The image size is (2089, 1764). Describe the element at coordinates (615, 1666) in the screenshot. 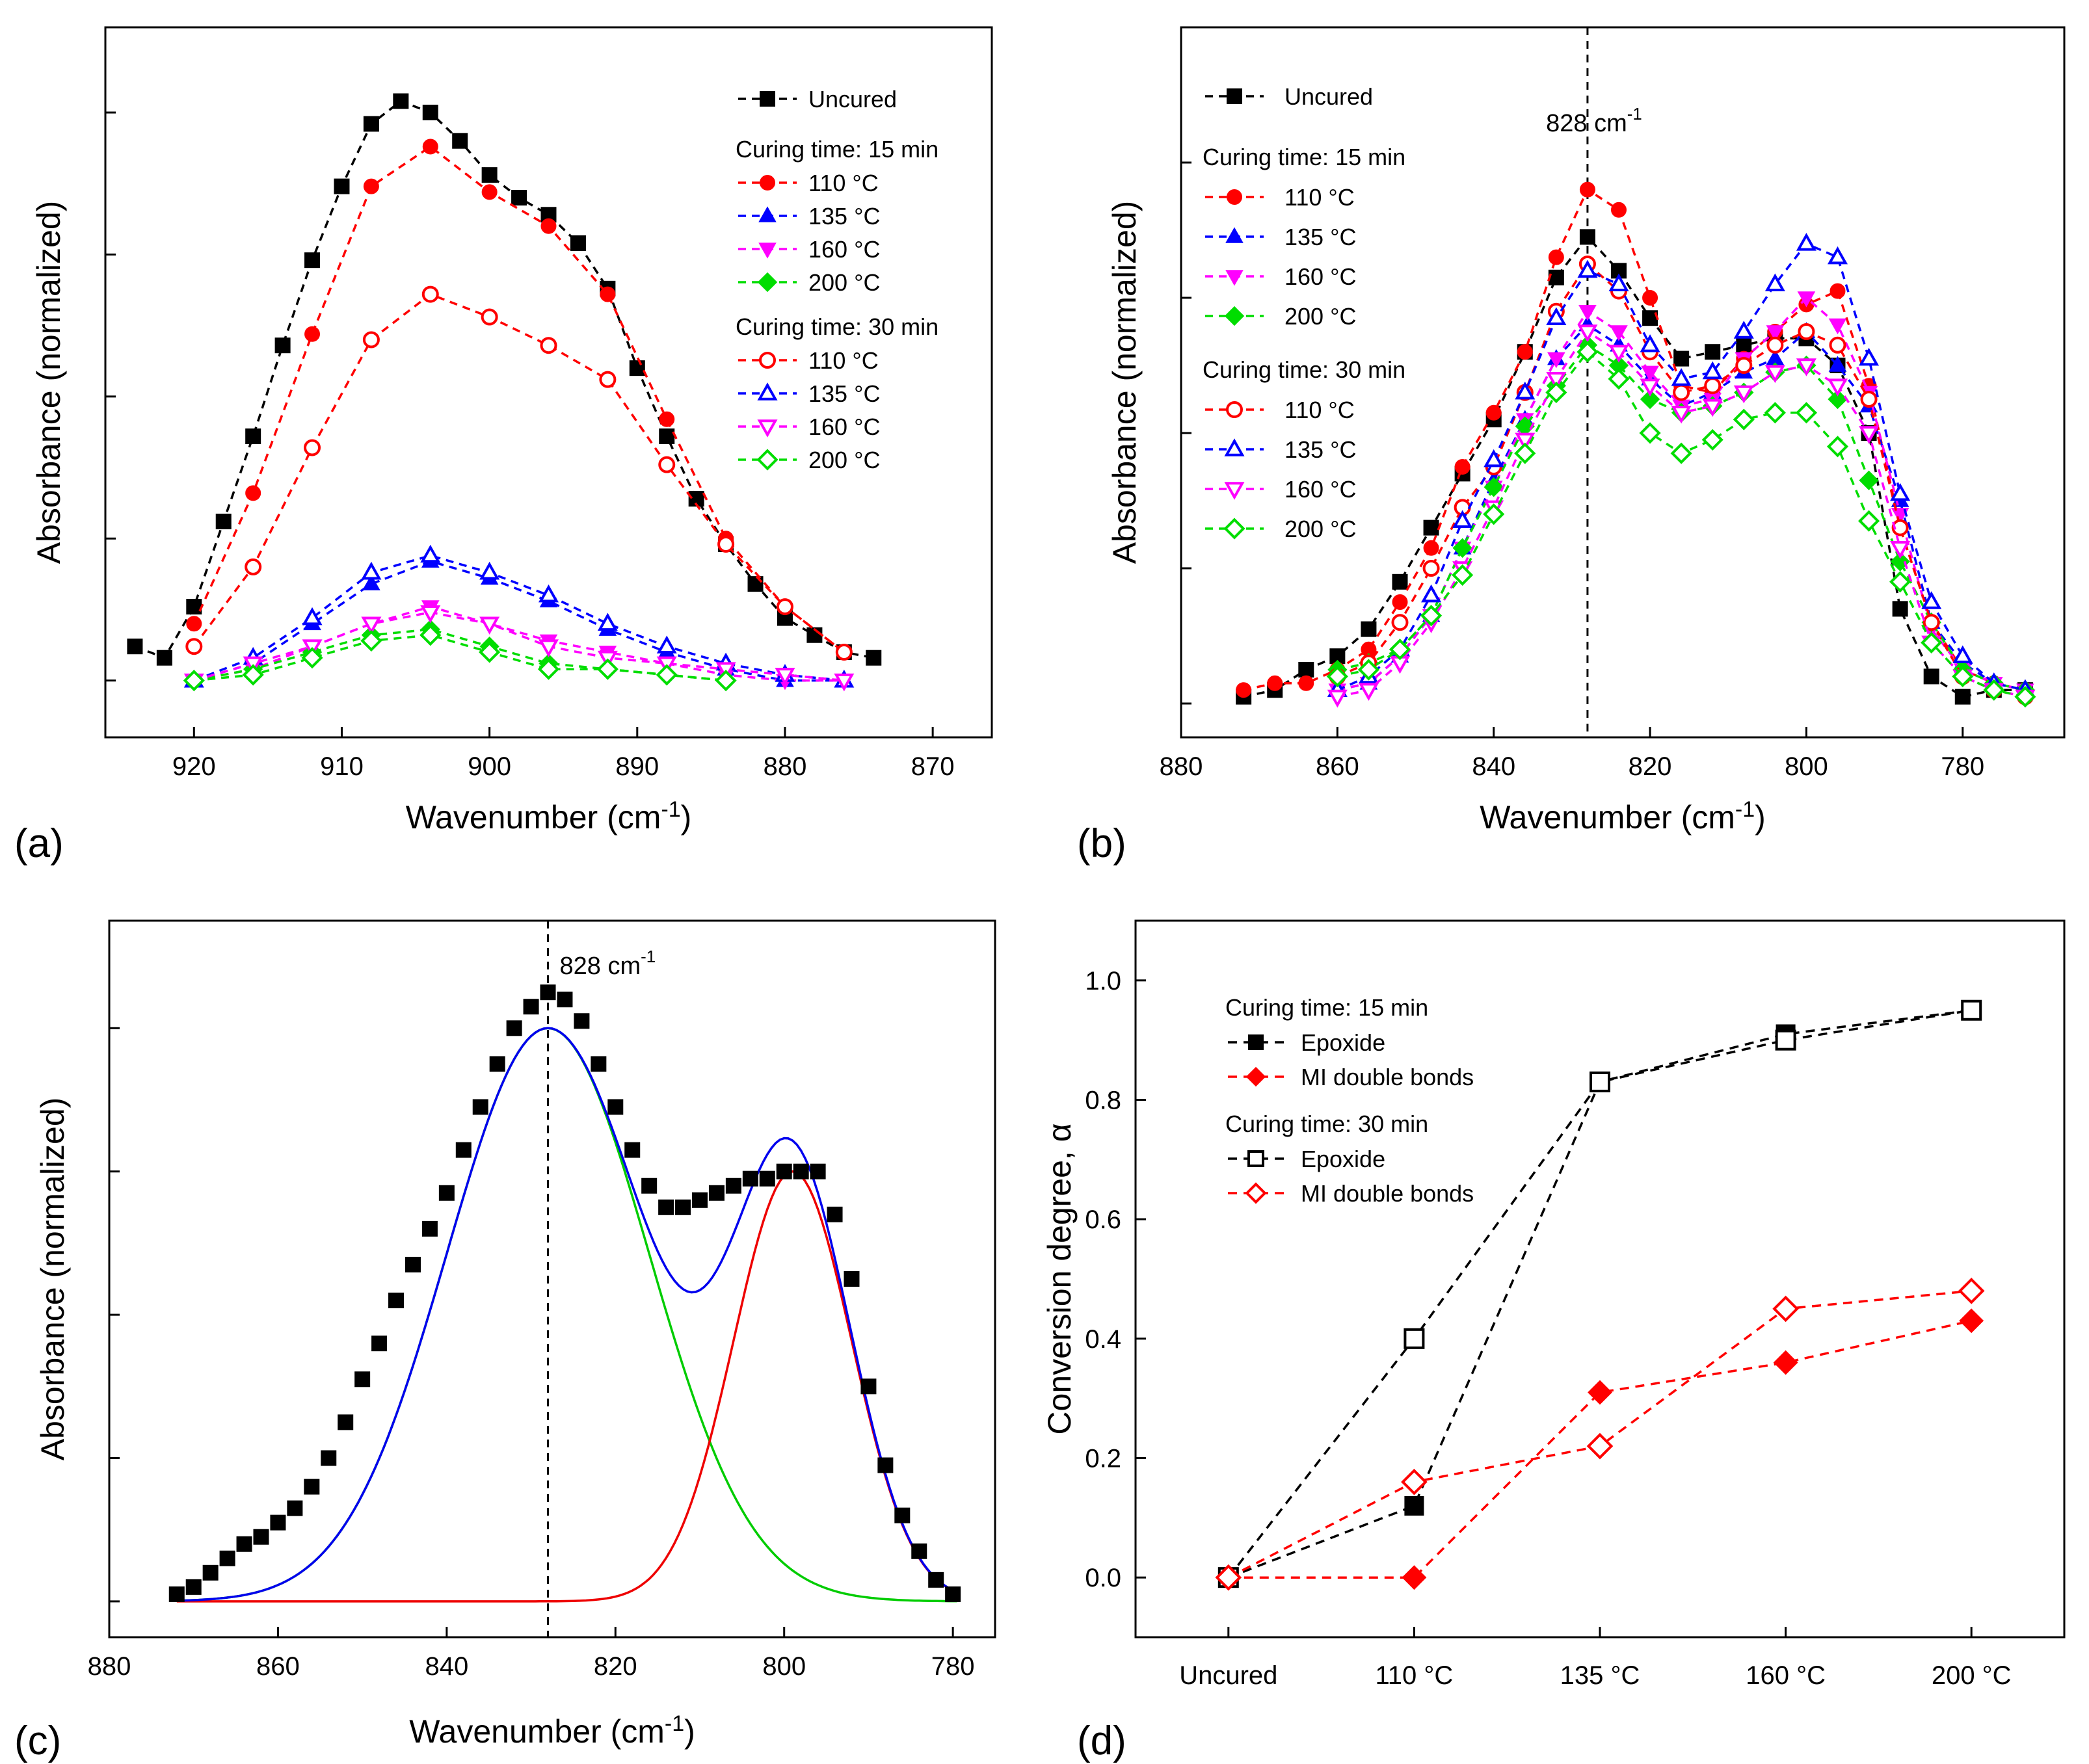

I see `x-tick-label: 820` at that location.